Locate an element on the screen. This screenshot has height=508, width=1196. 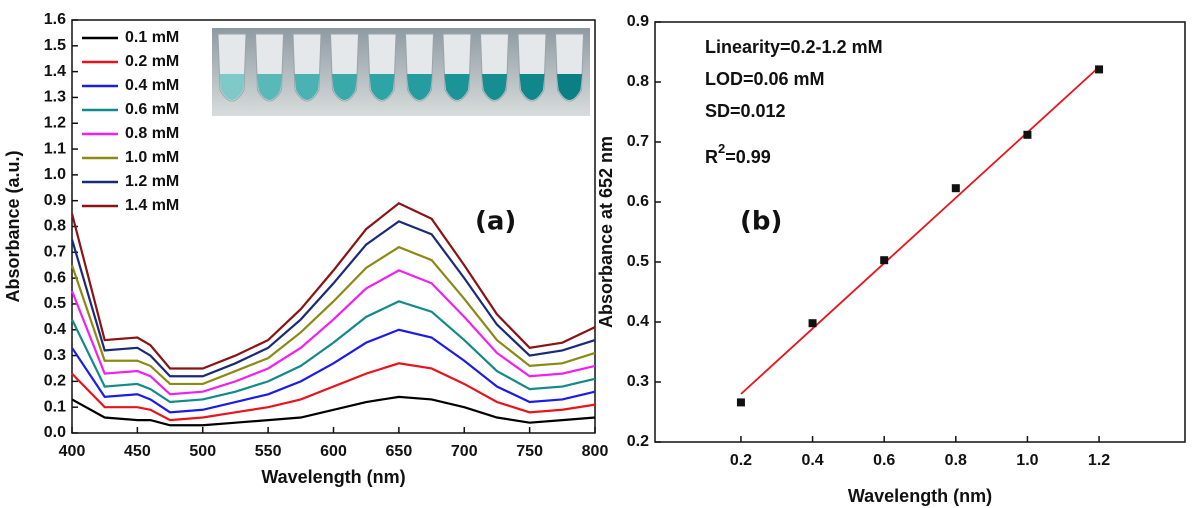
x-tick-label: 450 is located at coordinates (137, 451).